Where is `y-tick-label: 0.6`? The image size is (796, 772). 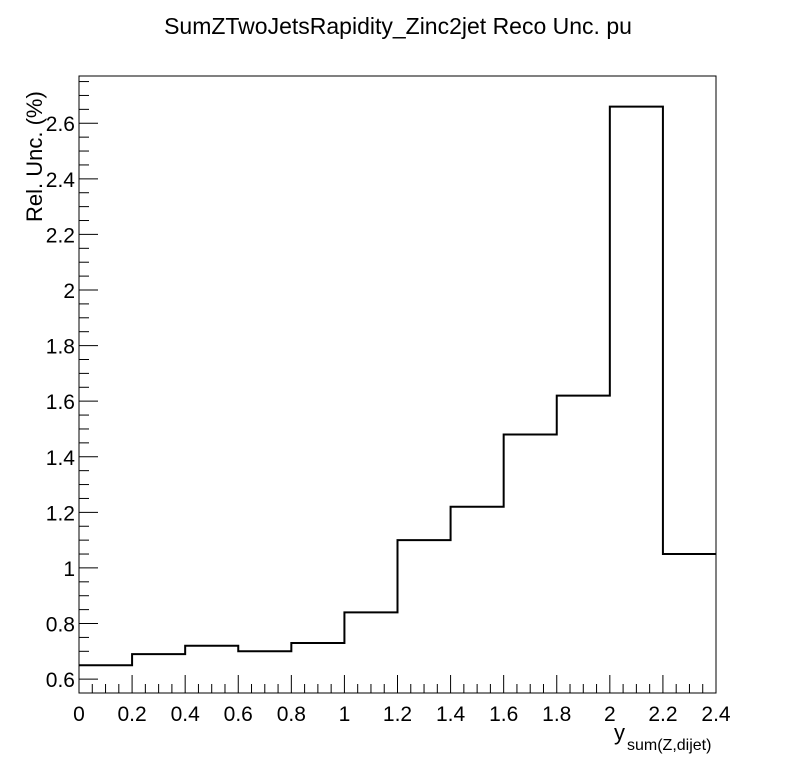 y-tick-label: 0.6 is located at coordinates (60, 680).